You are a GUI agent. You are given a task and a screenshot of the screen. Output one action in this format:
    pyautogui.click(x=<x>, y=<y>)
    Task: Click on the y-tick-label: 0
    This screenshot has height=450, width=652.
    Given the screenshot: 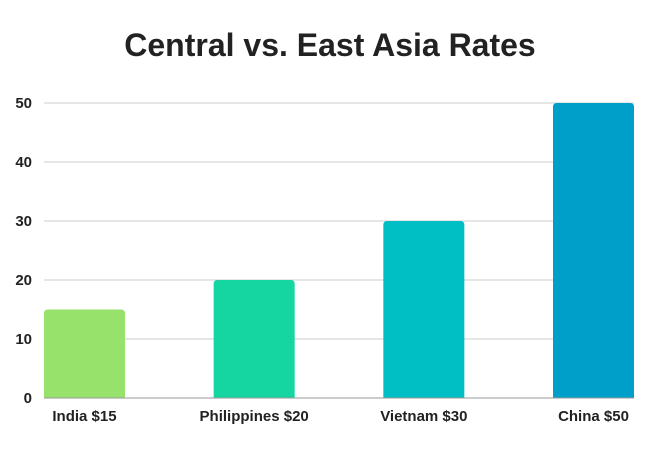 What is the action you would take?
    pyautogui.click(x=28, y=398)
    